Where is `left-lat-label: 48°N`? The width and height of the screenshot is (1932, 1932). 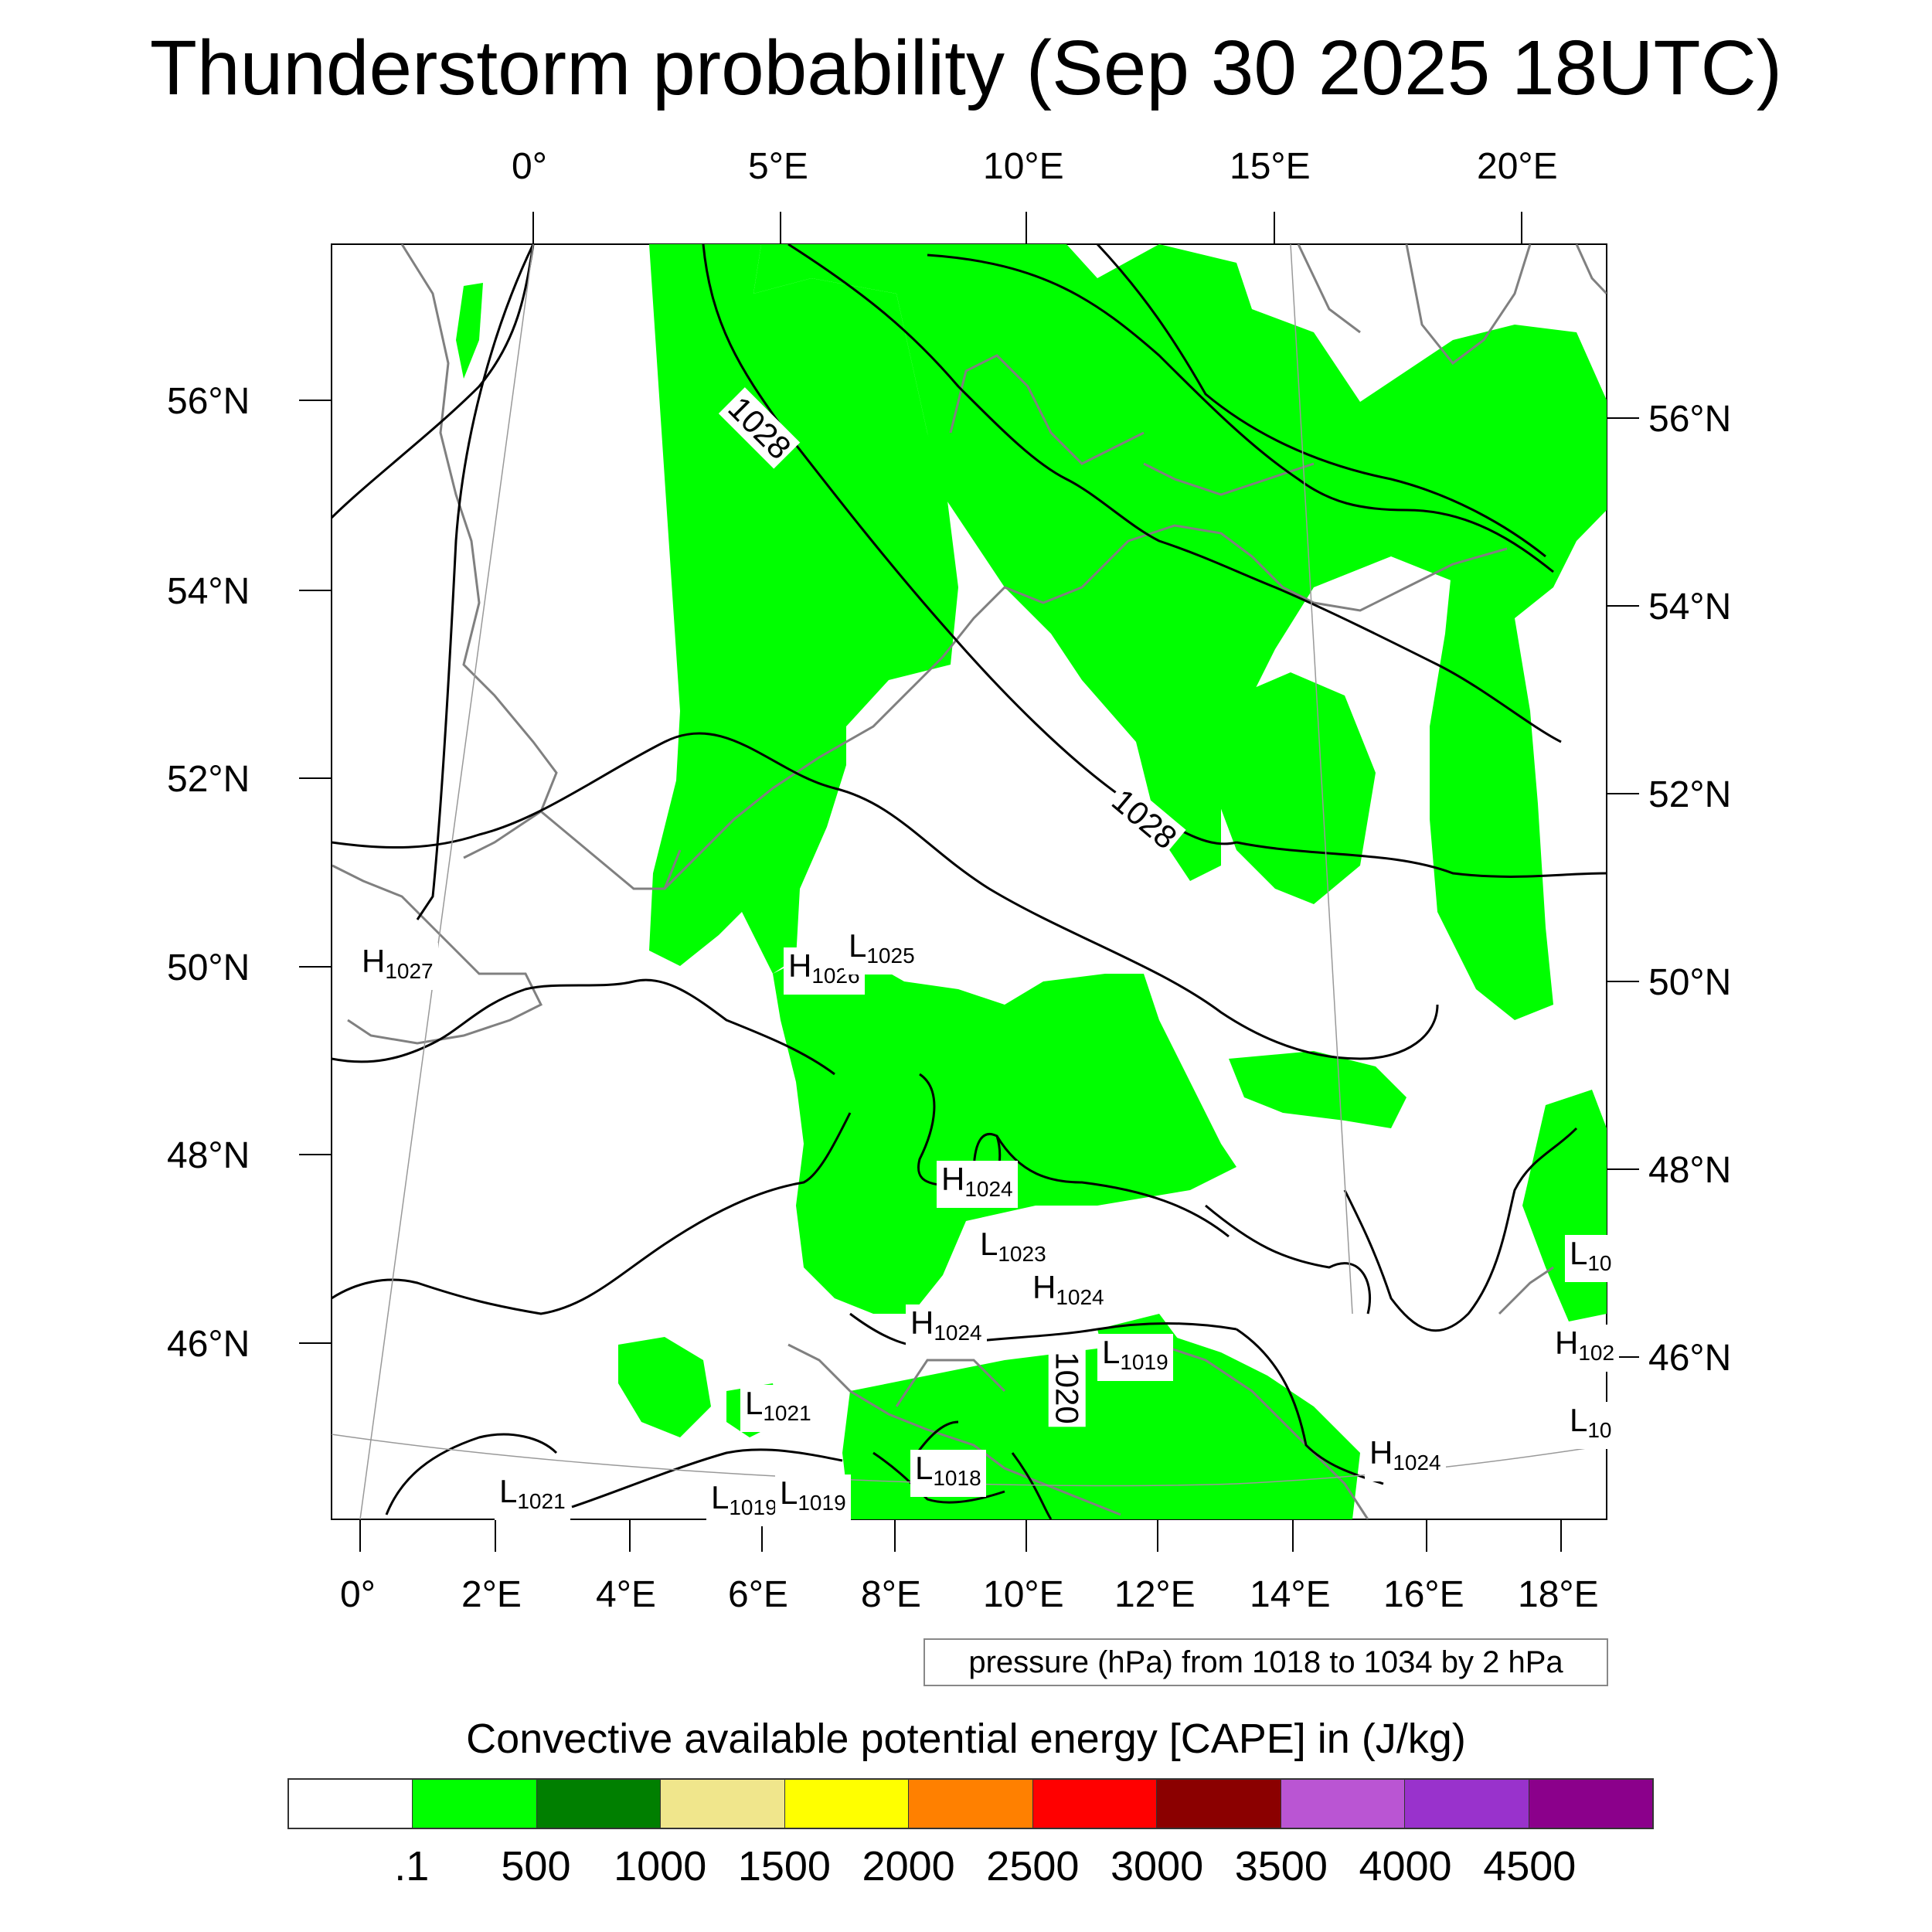
left-lat-label: 48°N is located at coordinates (209, 1156).